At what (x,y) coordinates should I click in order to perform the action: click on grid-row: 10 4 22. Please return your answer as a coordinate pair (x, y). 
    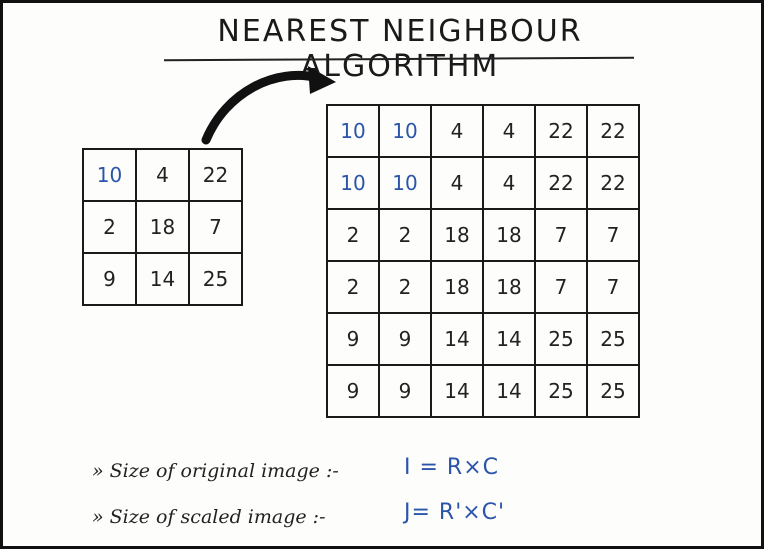
    Looking at the image, I should click on (162, 175).